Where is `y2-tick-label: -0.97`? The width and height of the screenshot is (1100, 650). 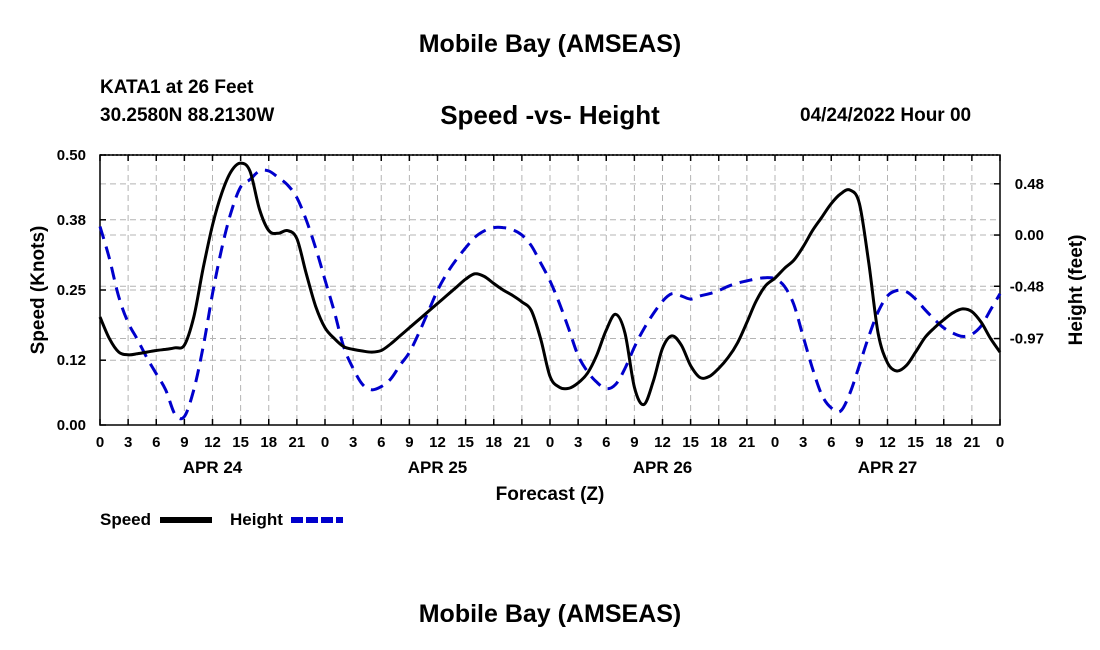
y2-tick-label: -0.97 is located at coordinates (1027, 339).